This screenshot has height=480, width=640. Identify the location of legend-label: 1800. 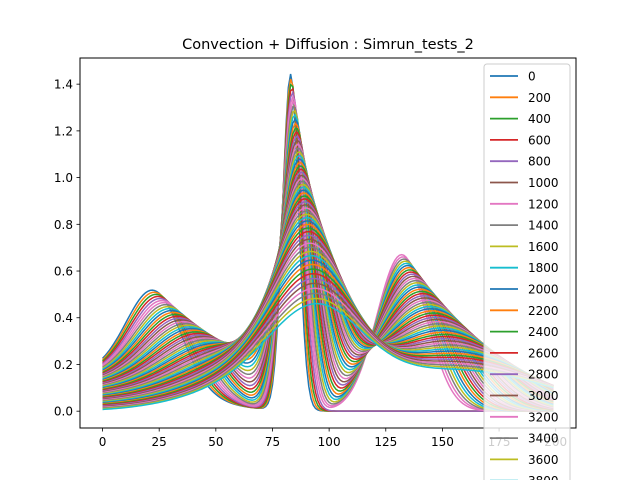
(543, 268).